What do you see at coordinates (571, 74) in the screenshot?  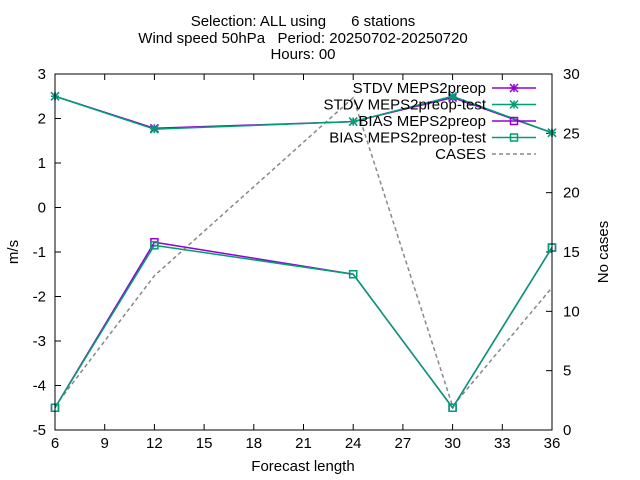 I see `y2-tick-label: 30` at bounding box center [571, 74].